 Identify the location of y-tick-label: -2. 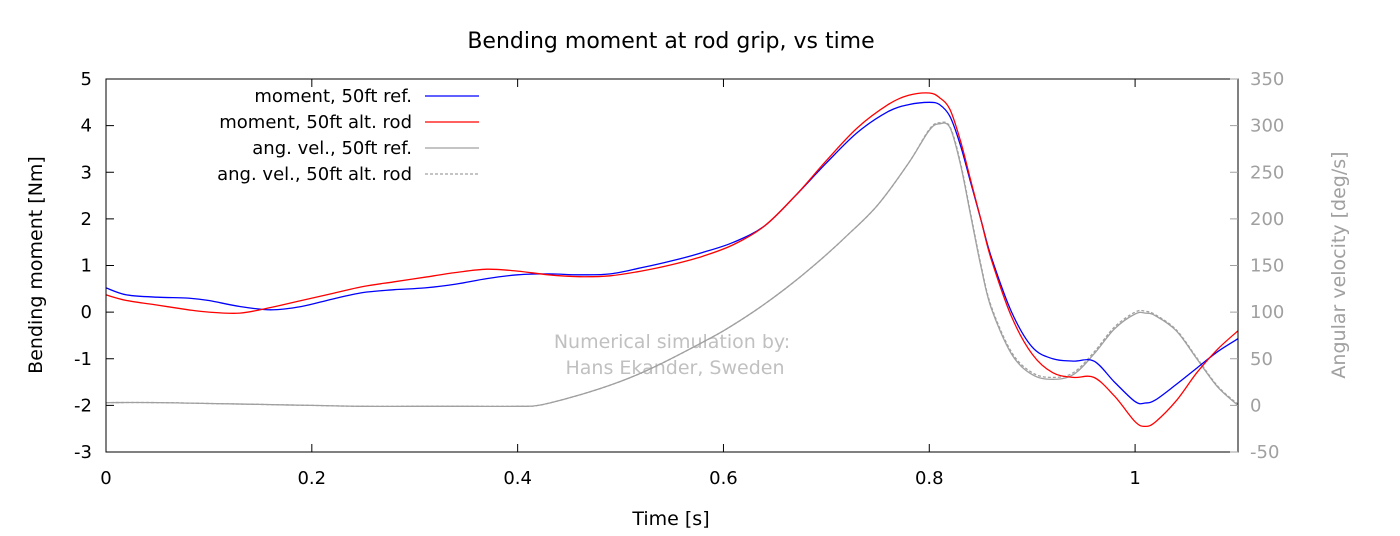
(83, 405).